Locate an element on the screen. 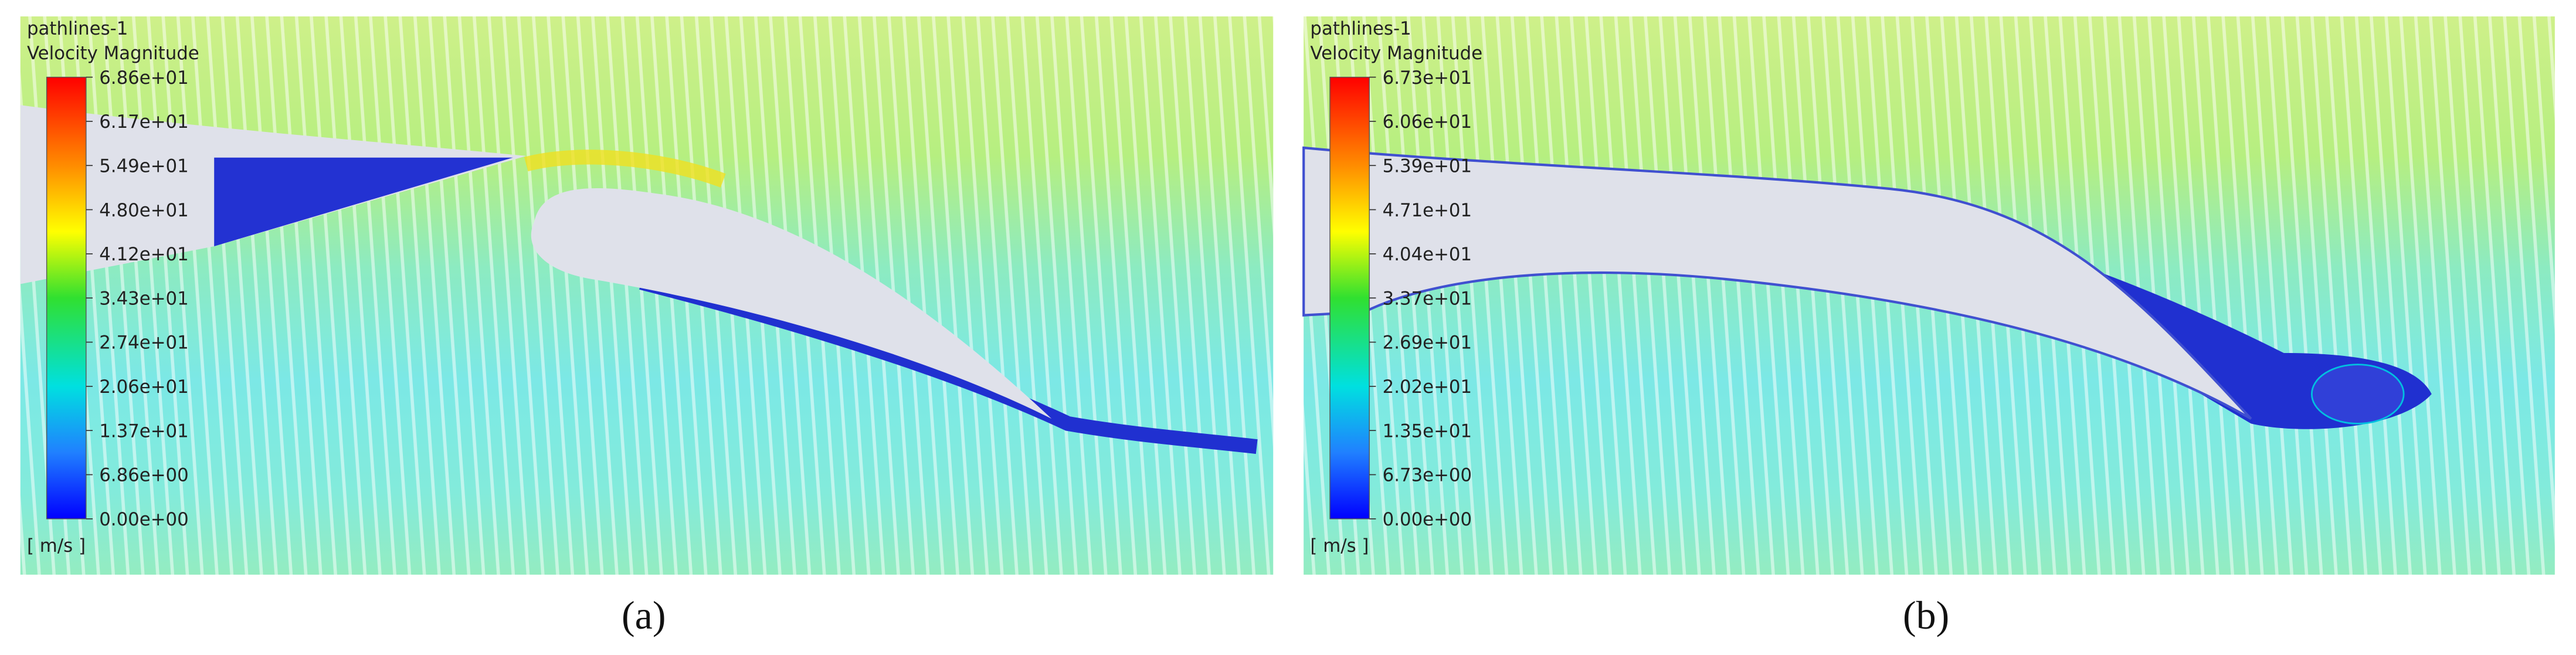 The width and height of the screenshot is (2576, 655). colorbar-label: 6.86e+00 is located at coordinates (144, 476).